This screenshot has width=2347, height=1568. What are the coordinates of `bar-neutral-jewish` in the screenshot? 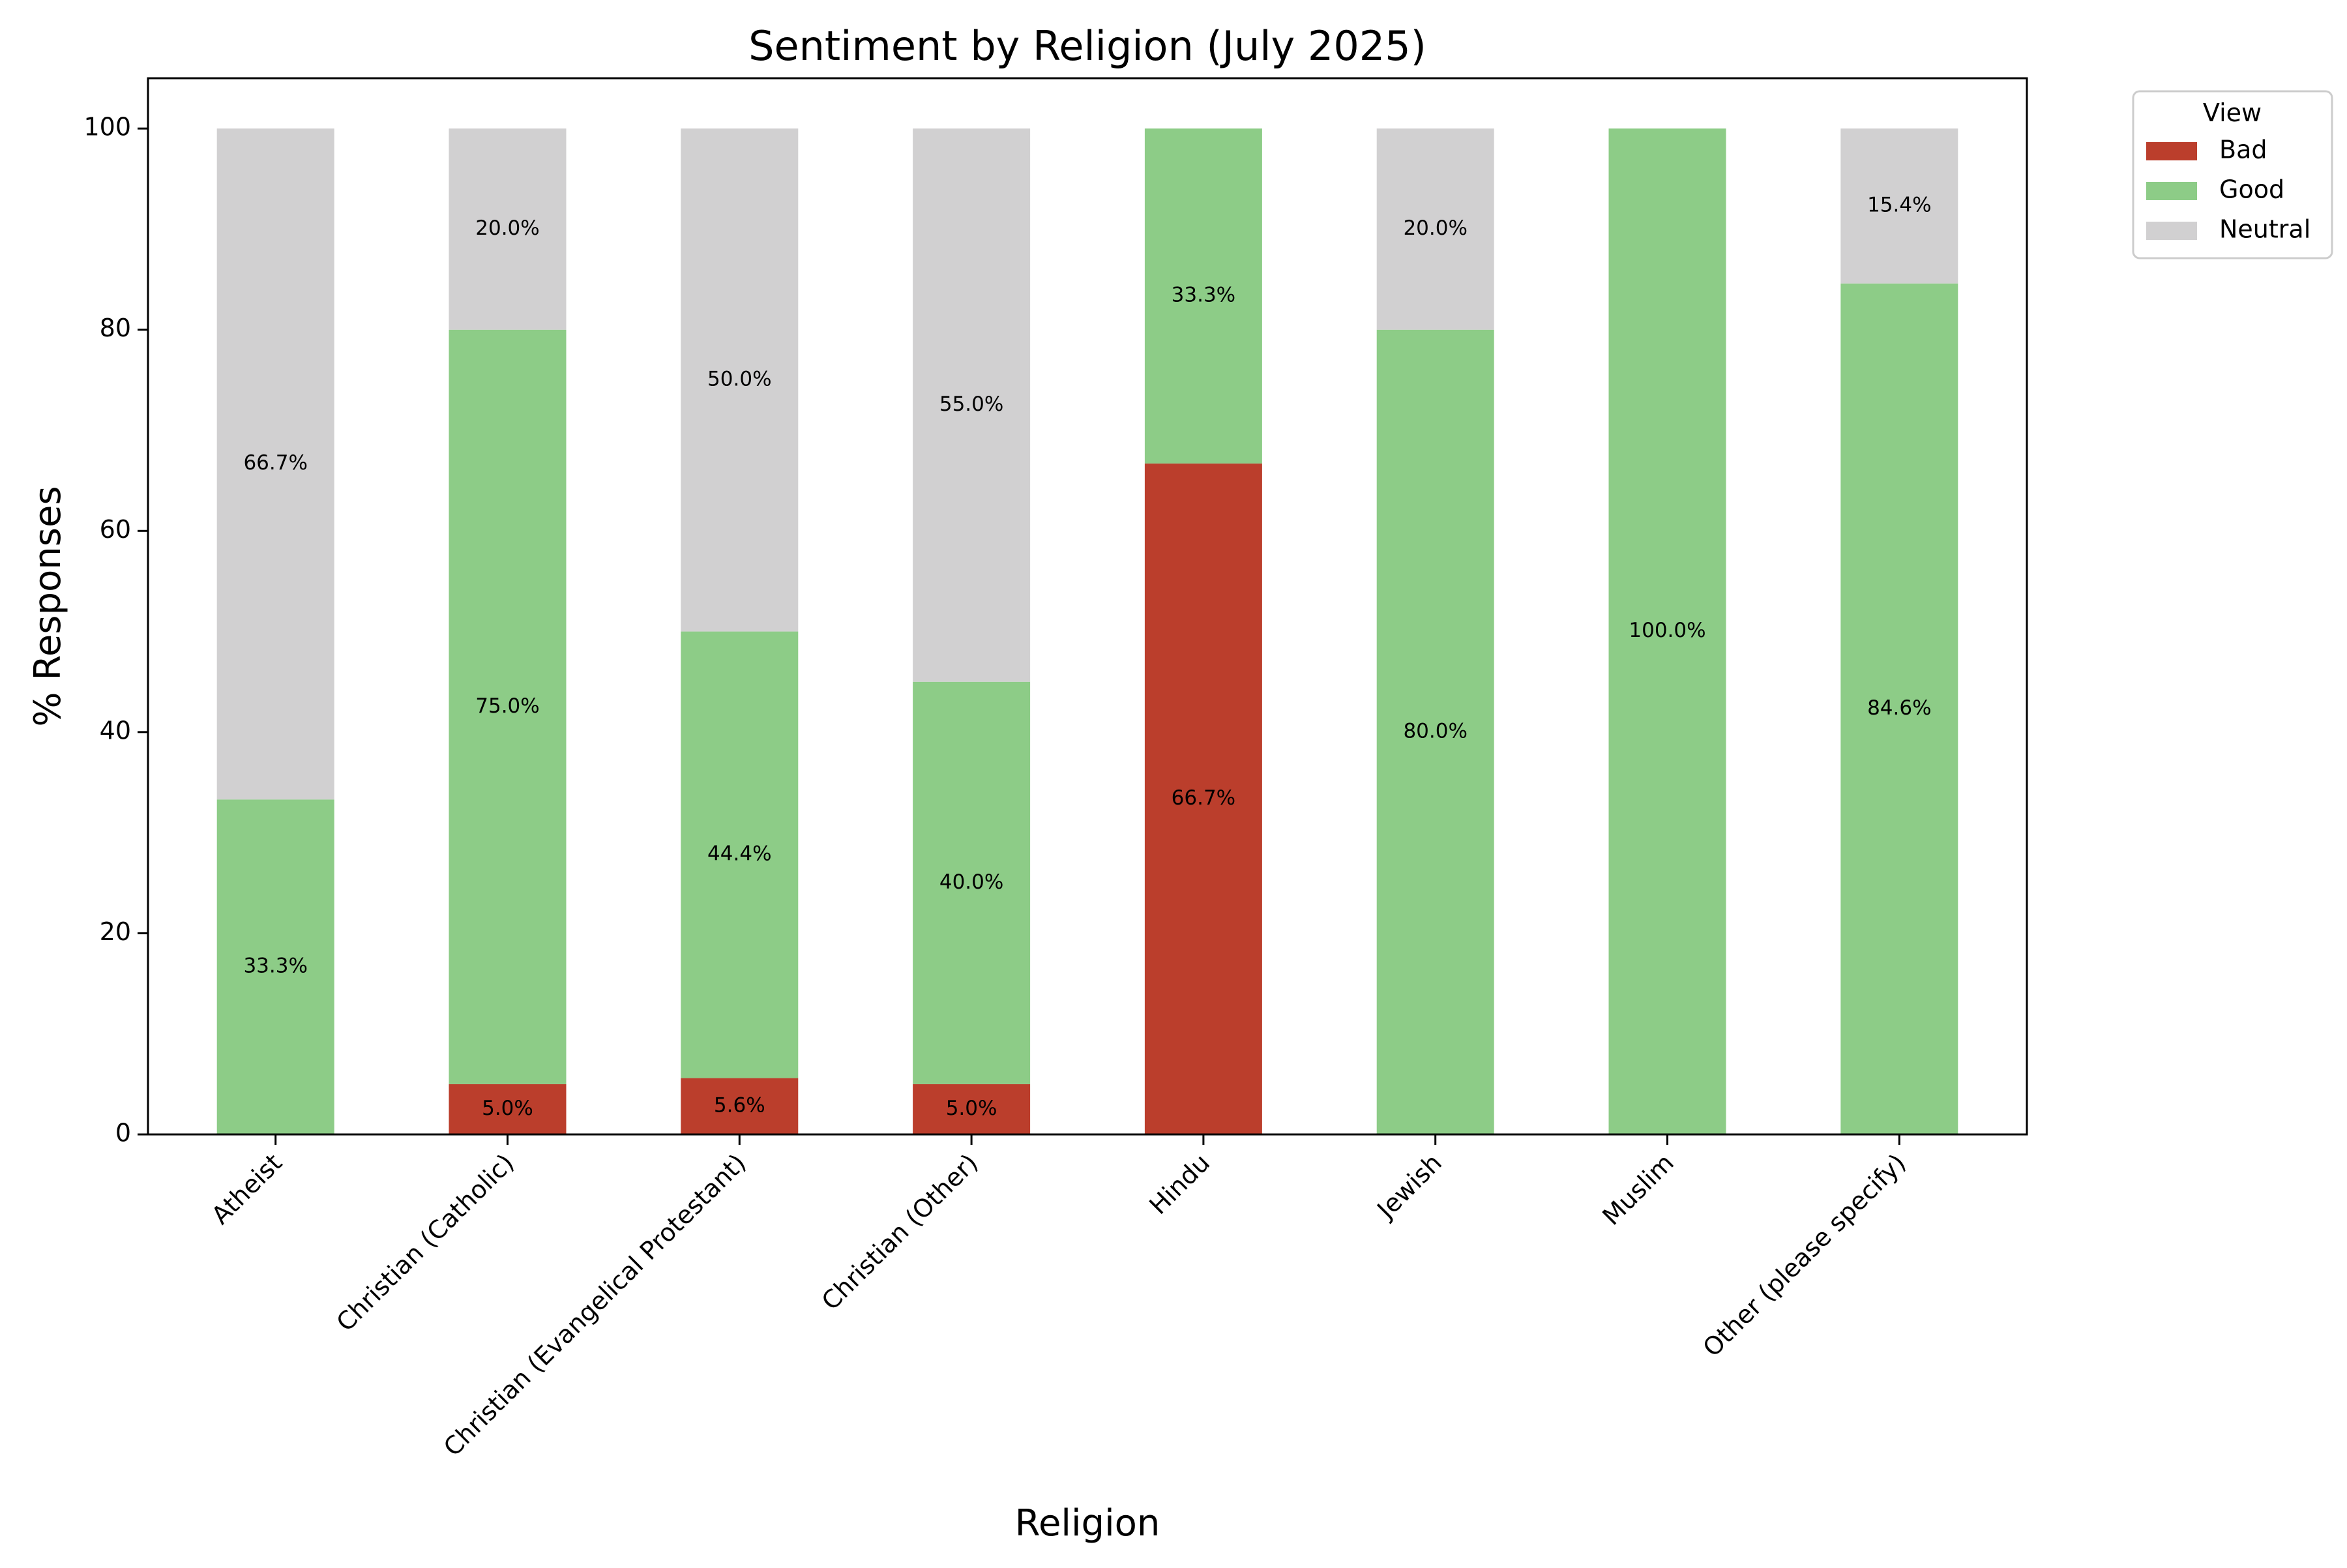 It's located at (1435, 229).